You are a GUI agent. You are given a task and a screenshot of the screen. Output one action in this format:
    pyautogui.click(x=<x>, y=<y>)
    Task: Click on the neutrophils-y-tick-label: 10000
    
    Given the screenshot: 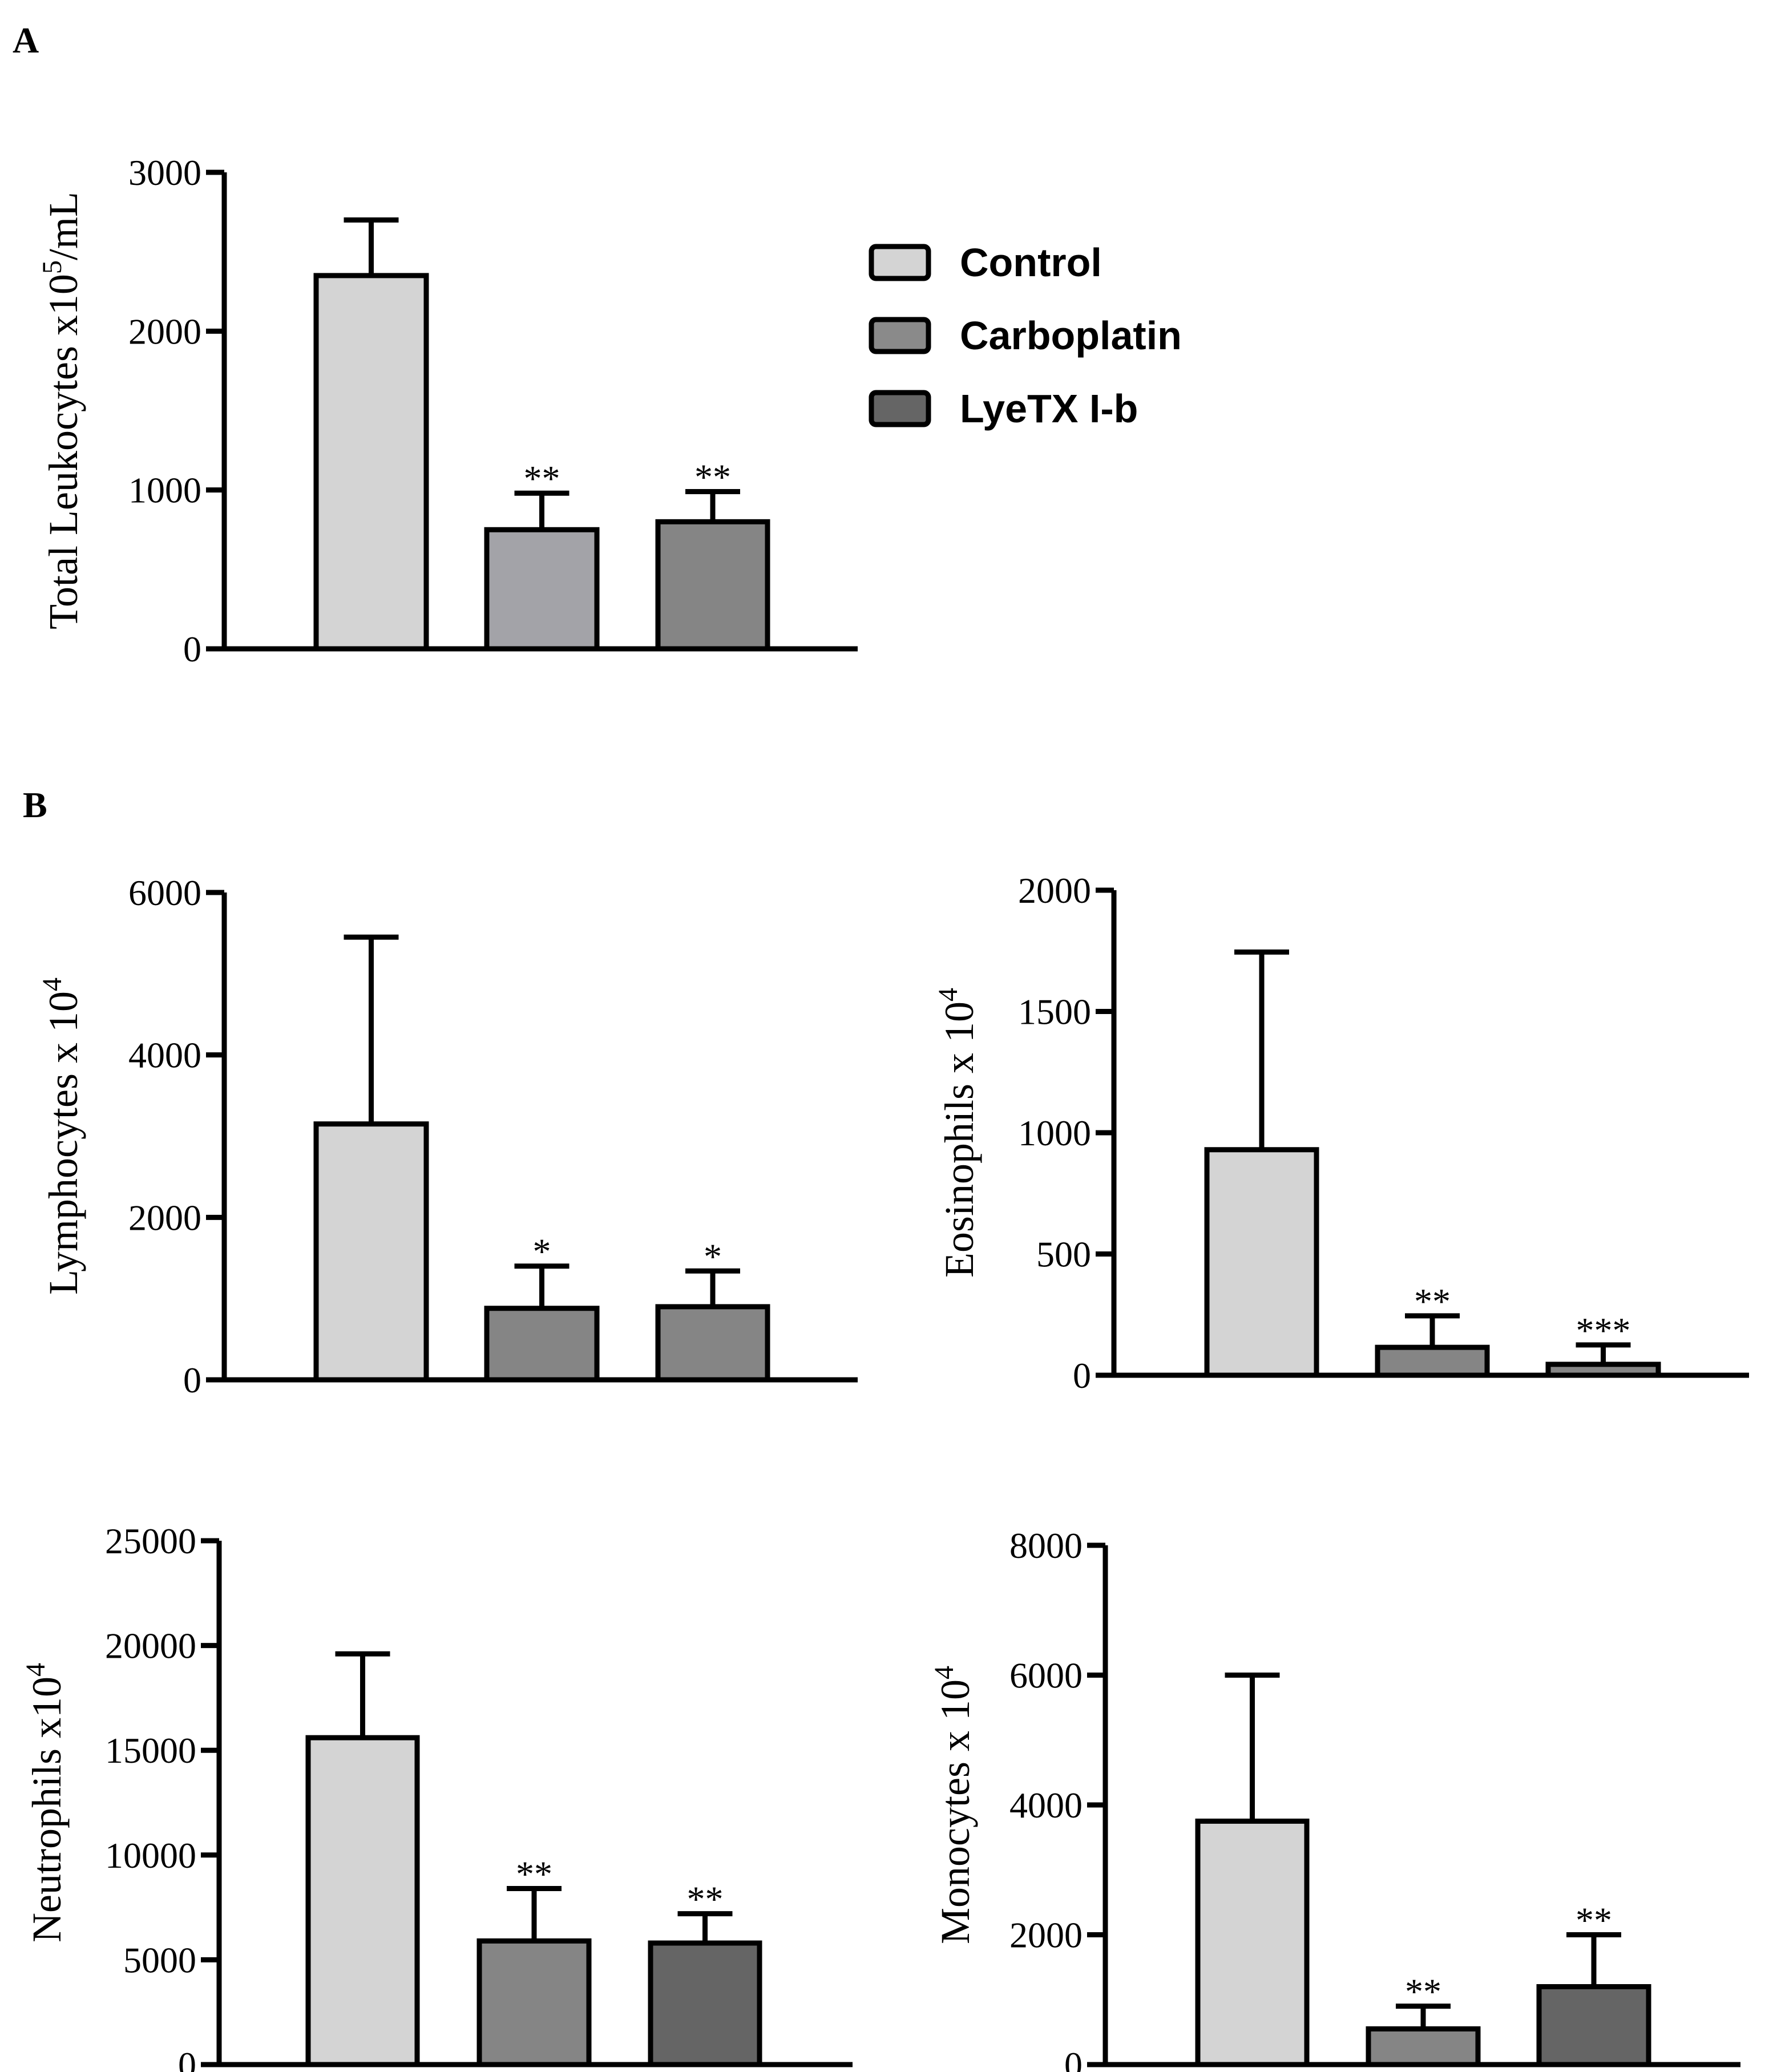 What is the action you would take?
    pyautogui.click(x=150, y=1855)
    